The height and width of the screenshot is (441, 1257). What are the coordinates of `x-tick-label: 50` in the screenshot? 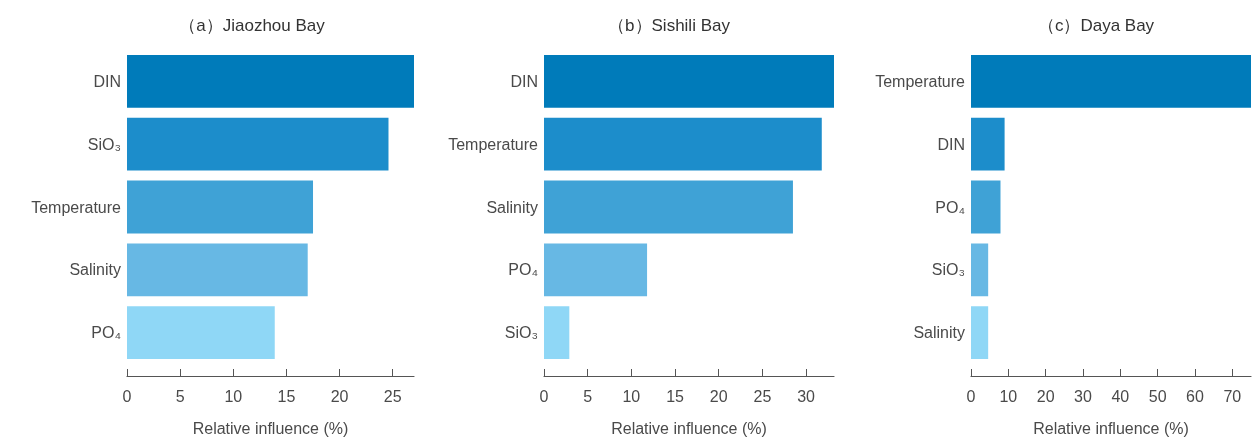 It's located at (1157, 396).